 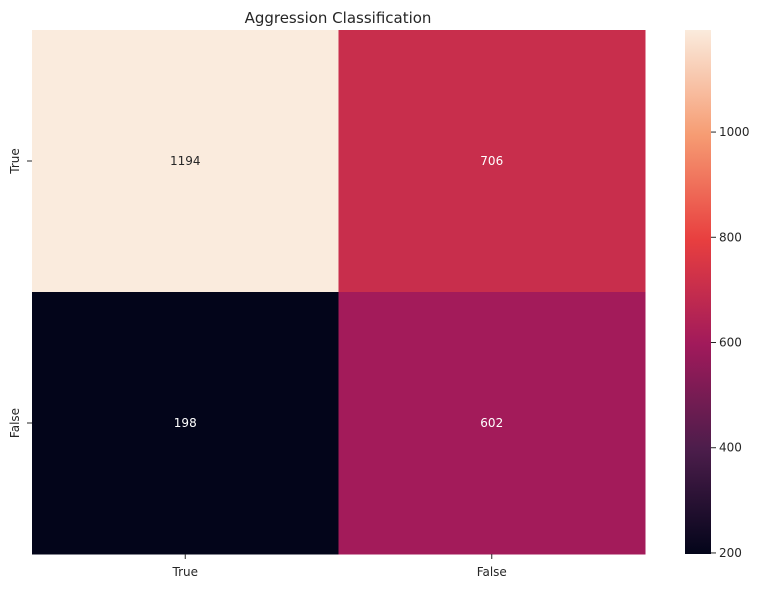 I want to click on colorbar-gradient, so click(x=698, y=292).